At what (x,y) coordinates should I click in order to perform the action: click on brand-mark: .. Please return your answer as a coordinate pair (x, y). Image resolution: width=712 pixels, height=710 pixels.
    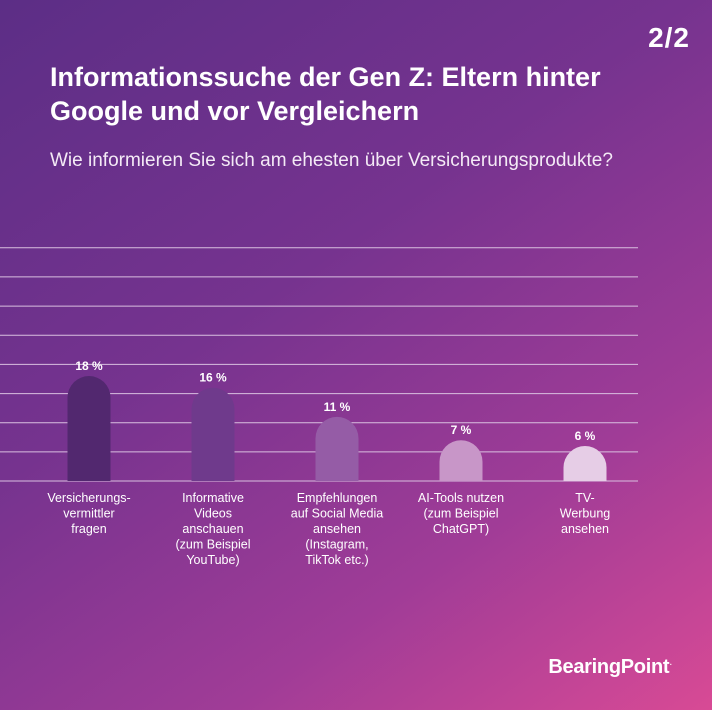
    Looking at the image, I should click on (670, 662).